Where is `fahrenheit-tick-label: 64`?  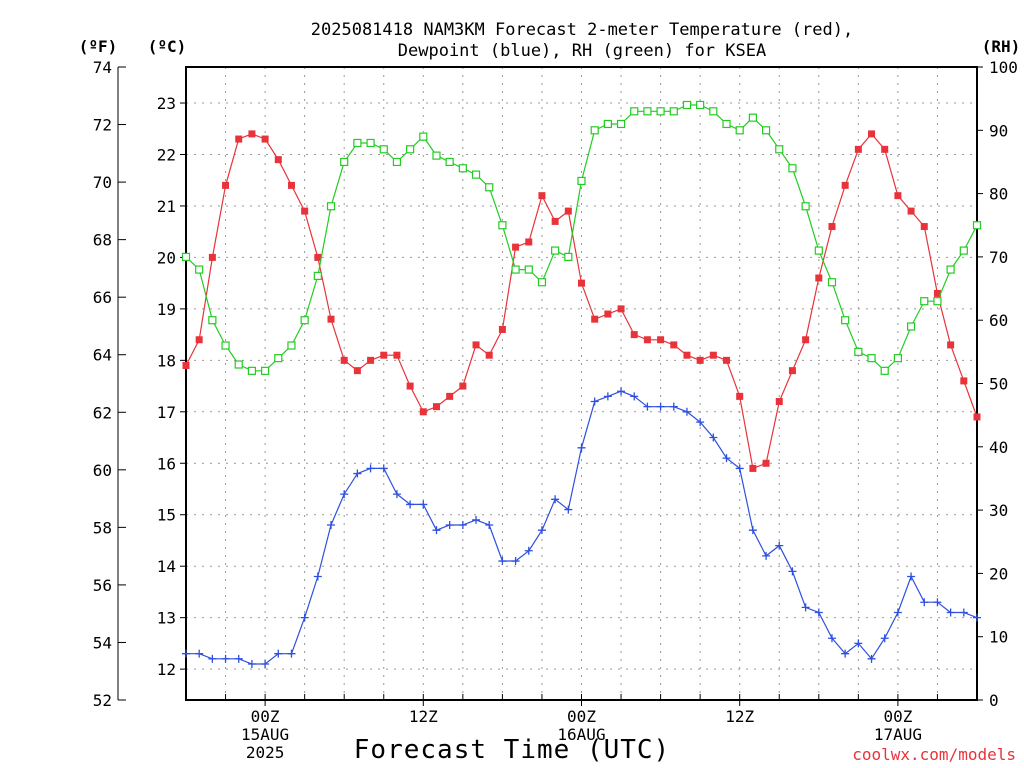
fahrenheit-tick-label: 64 is located at coordinates (102, 355).